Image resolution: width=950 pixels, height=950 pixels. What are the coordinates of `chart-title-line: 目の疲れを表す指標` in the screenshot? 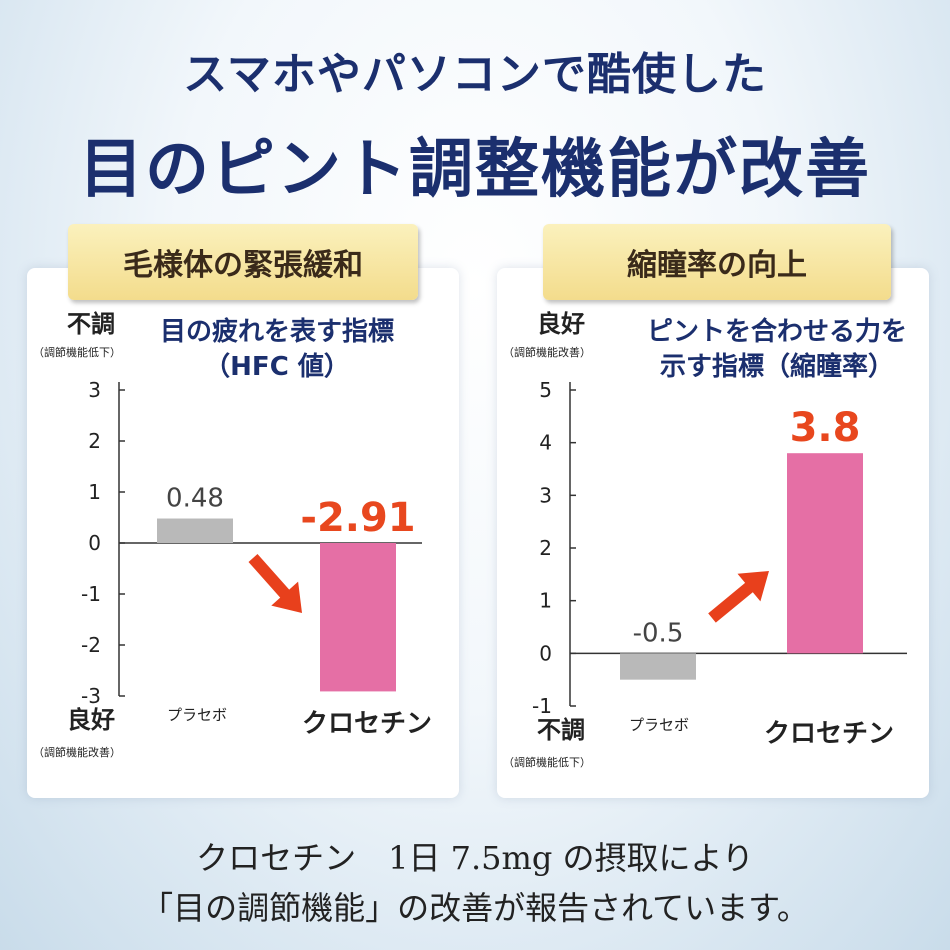 It's located at (277, 331).